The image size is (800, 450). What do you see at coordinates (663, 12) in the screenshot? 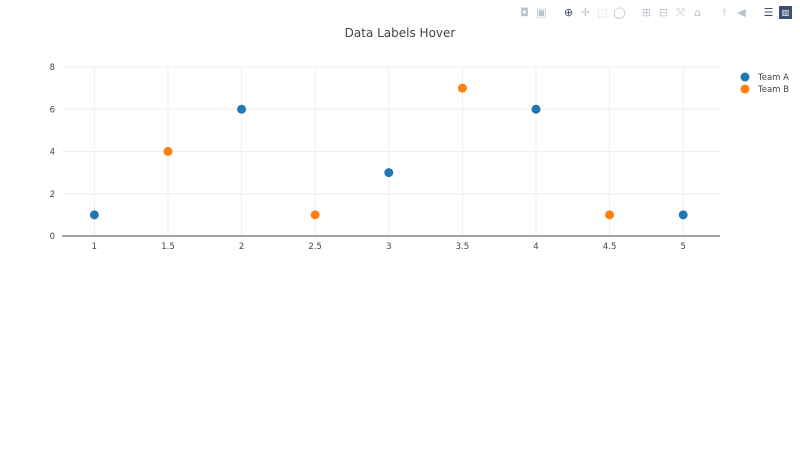
I see `zoom-out-icon: ⊟` at bounding box center [663, 12].